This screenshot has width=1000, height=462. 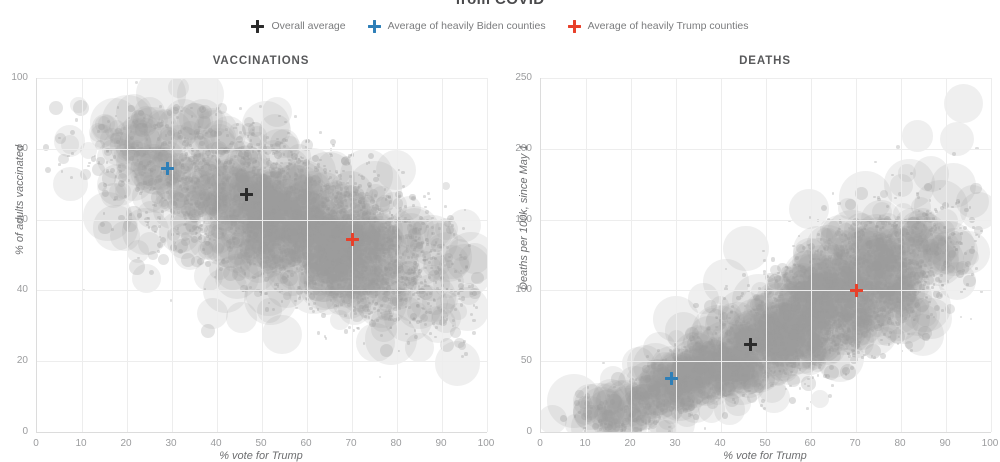 I want to click on x-axis-tick-label: 60, so click(x=306, y=443).